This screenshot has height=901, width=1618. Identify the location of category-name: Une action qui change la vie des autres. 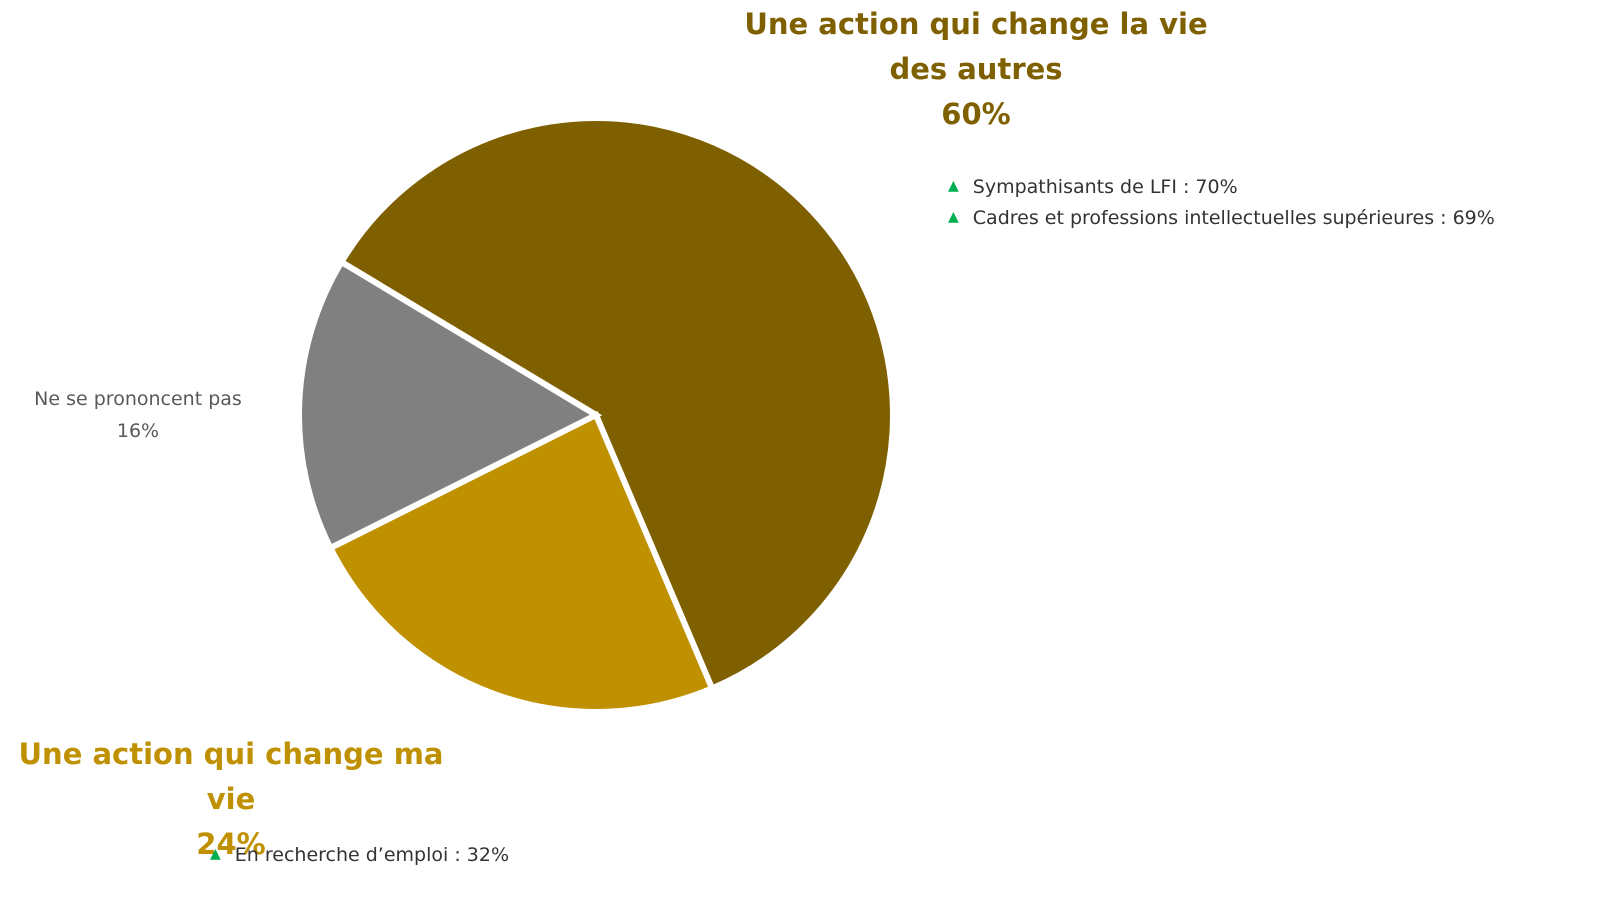
(976, 46).